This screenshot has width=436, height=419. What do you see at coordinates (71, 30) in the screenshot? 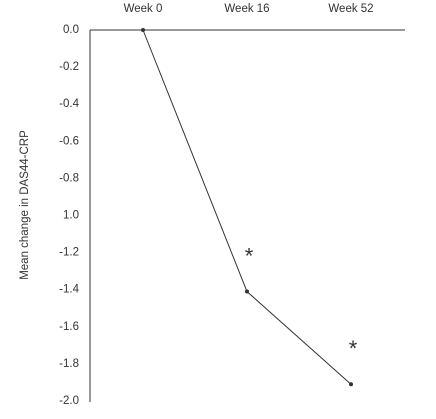
I see `y-tick-label: 0.0` at bounding box center [71, 30].